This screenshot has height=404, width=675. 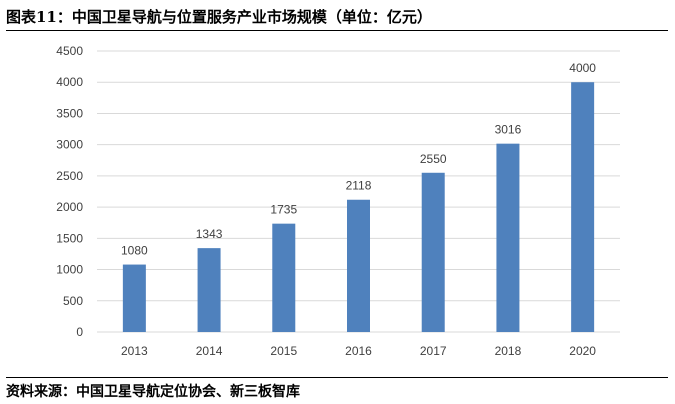 What do you see at coordinates (134, 298) in the screenshot?
I see `bar-2013` at bounding box center [134, 298].